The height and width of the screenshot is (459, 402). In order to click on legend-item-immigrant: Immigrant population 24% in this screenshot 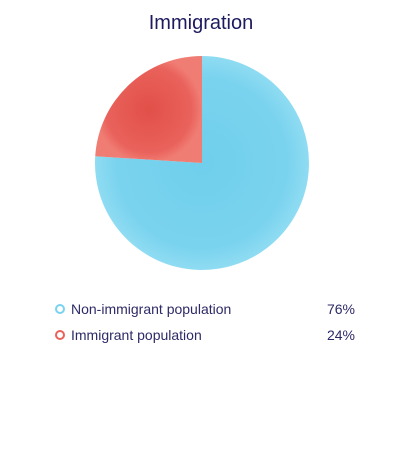, I will do `click(205, 335)`.